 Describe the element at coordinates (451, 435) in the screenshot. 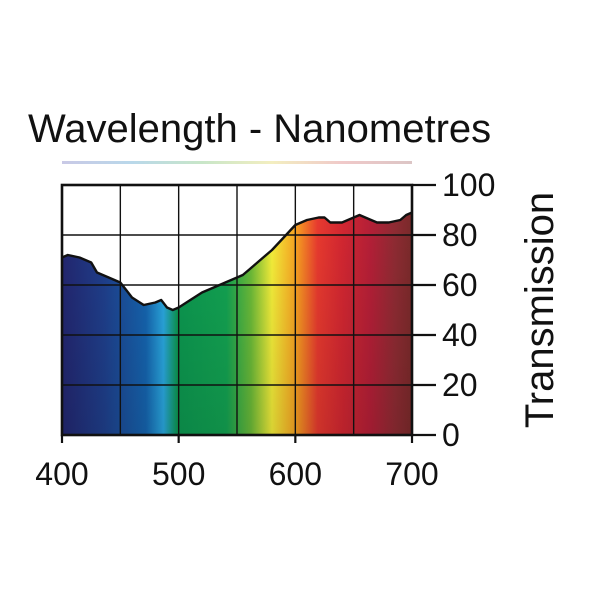

I see `y-tick-label-0: 0` at that location.